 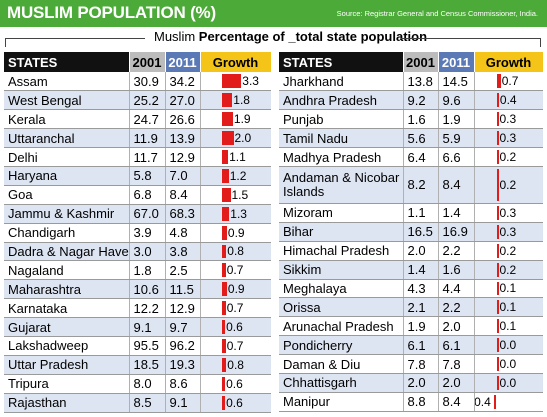 I want to click on growth-cell: 0.0, so click(x=508, y=345).